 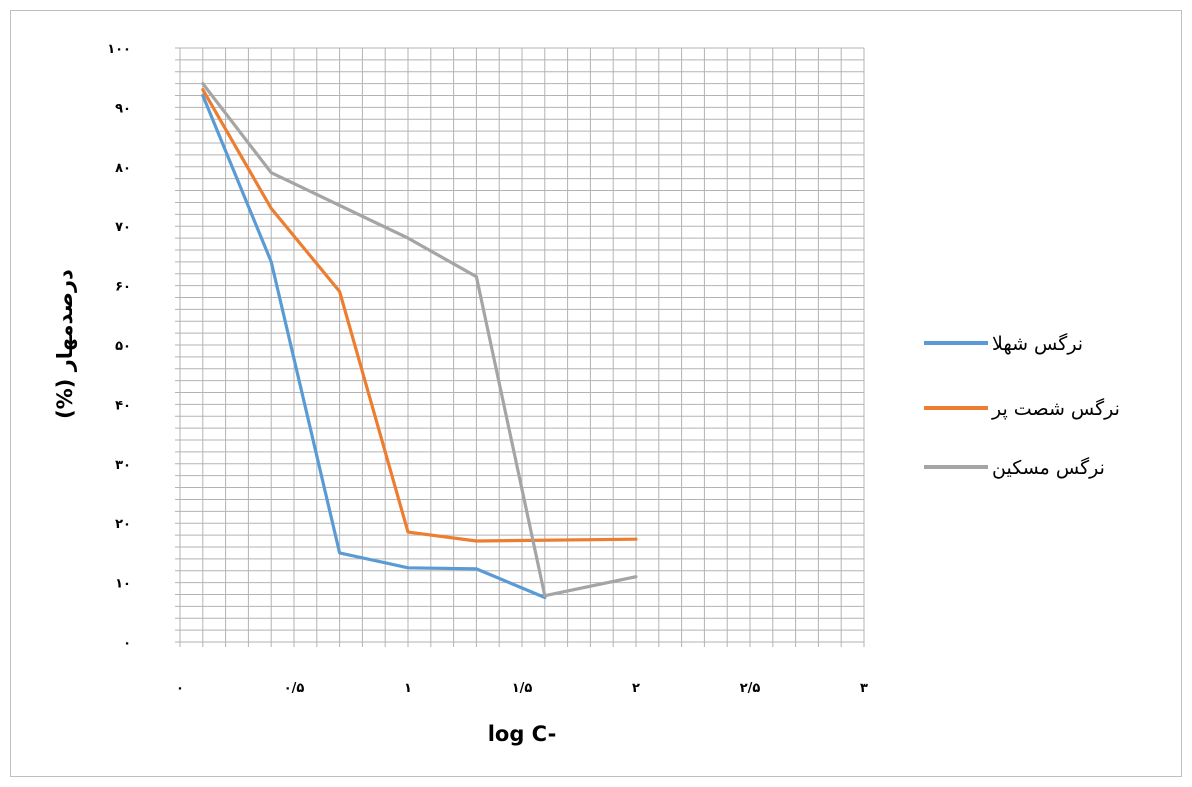 I want to click on legend-label-2: نرگس شصت پر, so click(x=1055, y=408).